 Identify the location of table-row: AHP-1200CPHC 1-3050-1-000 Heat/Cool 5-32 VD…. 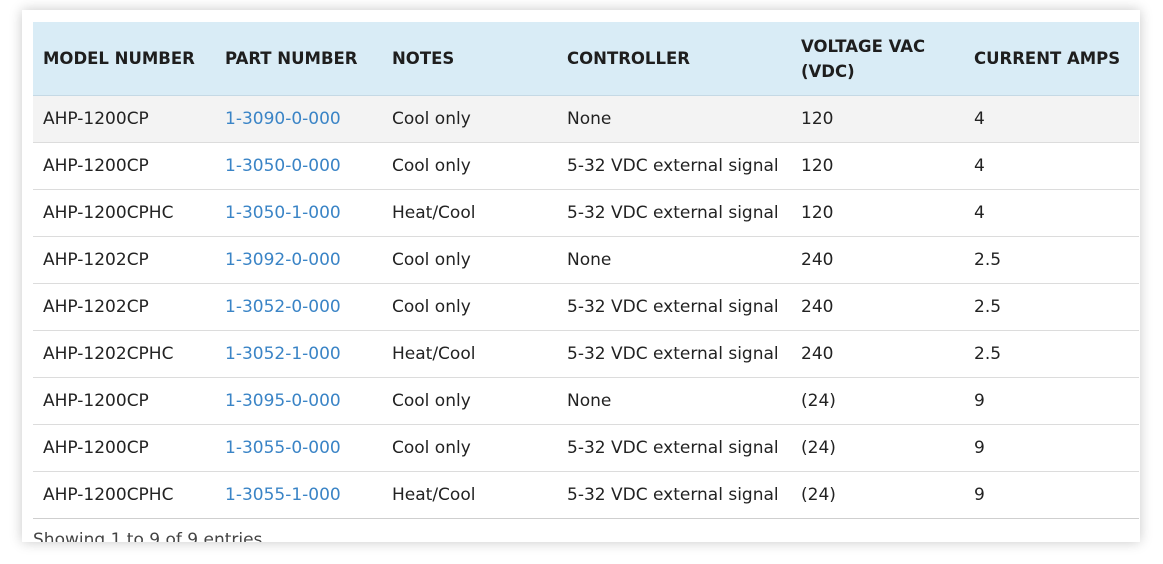
(586, 213).